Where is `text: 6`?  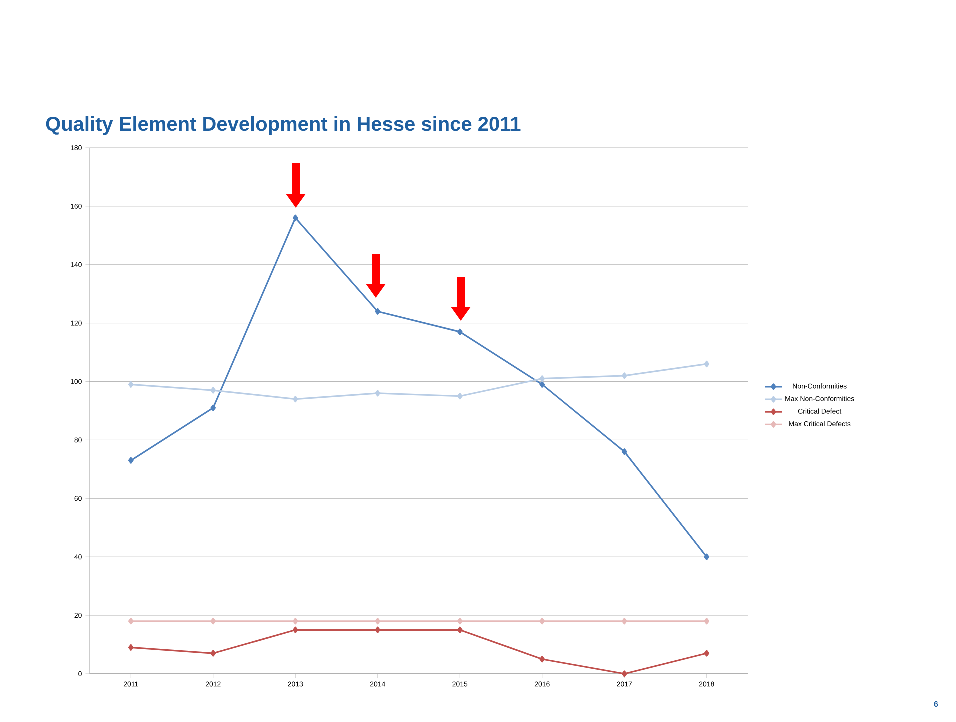
text: 6 is located at coordinates (936, 704).